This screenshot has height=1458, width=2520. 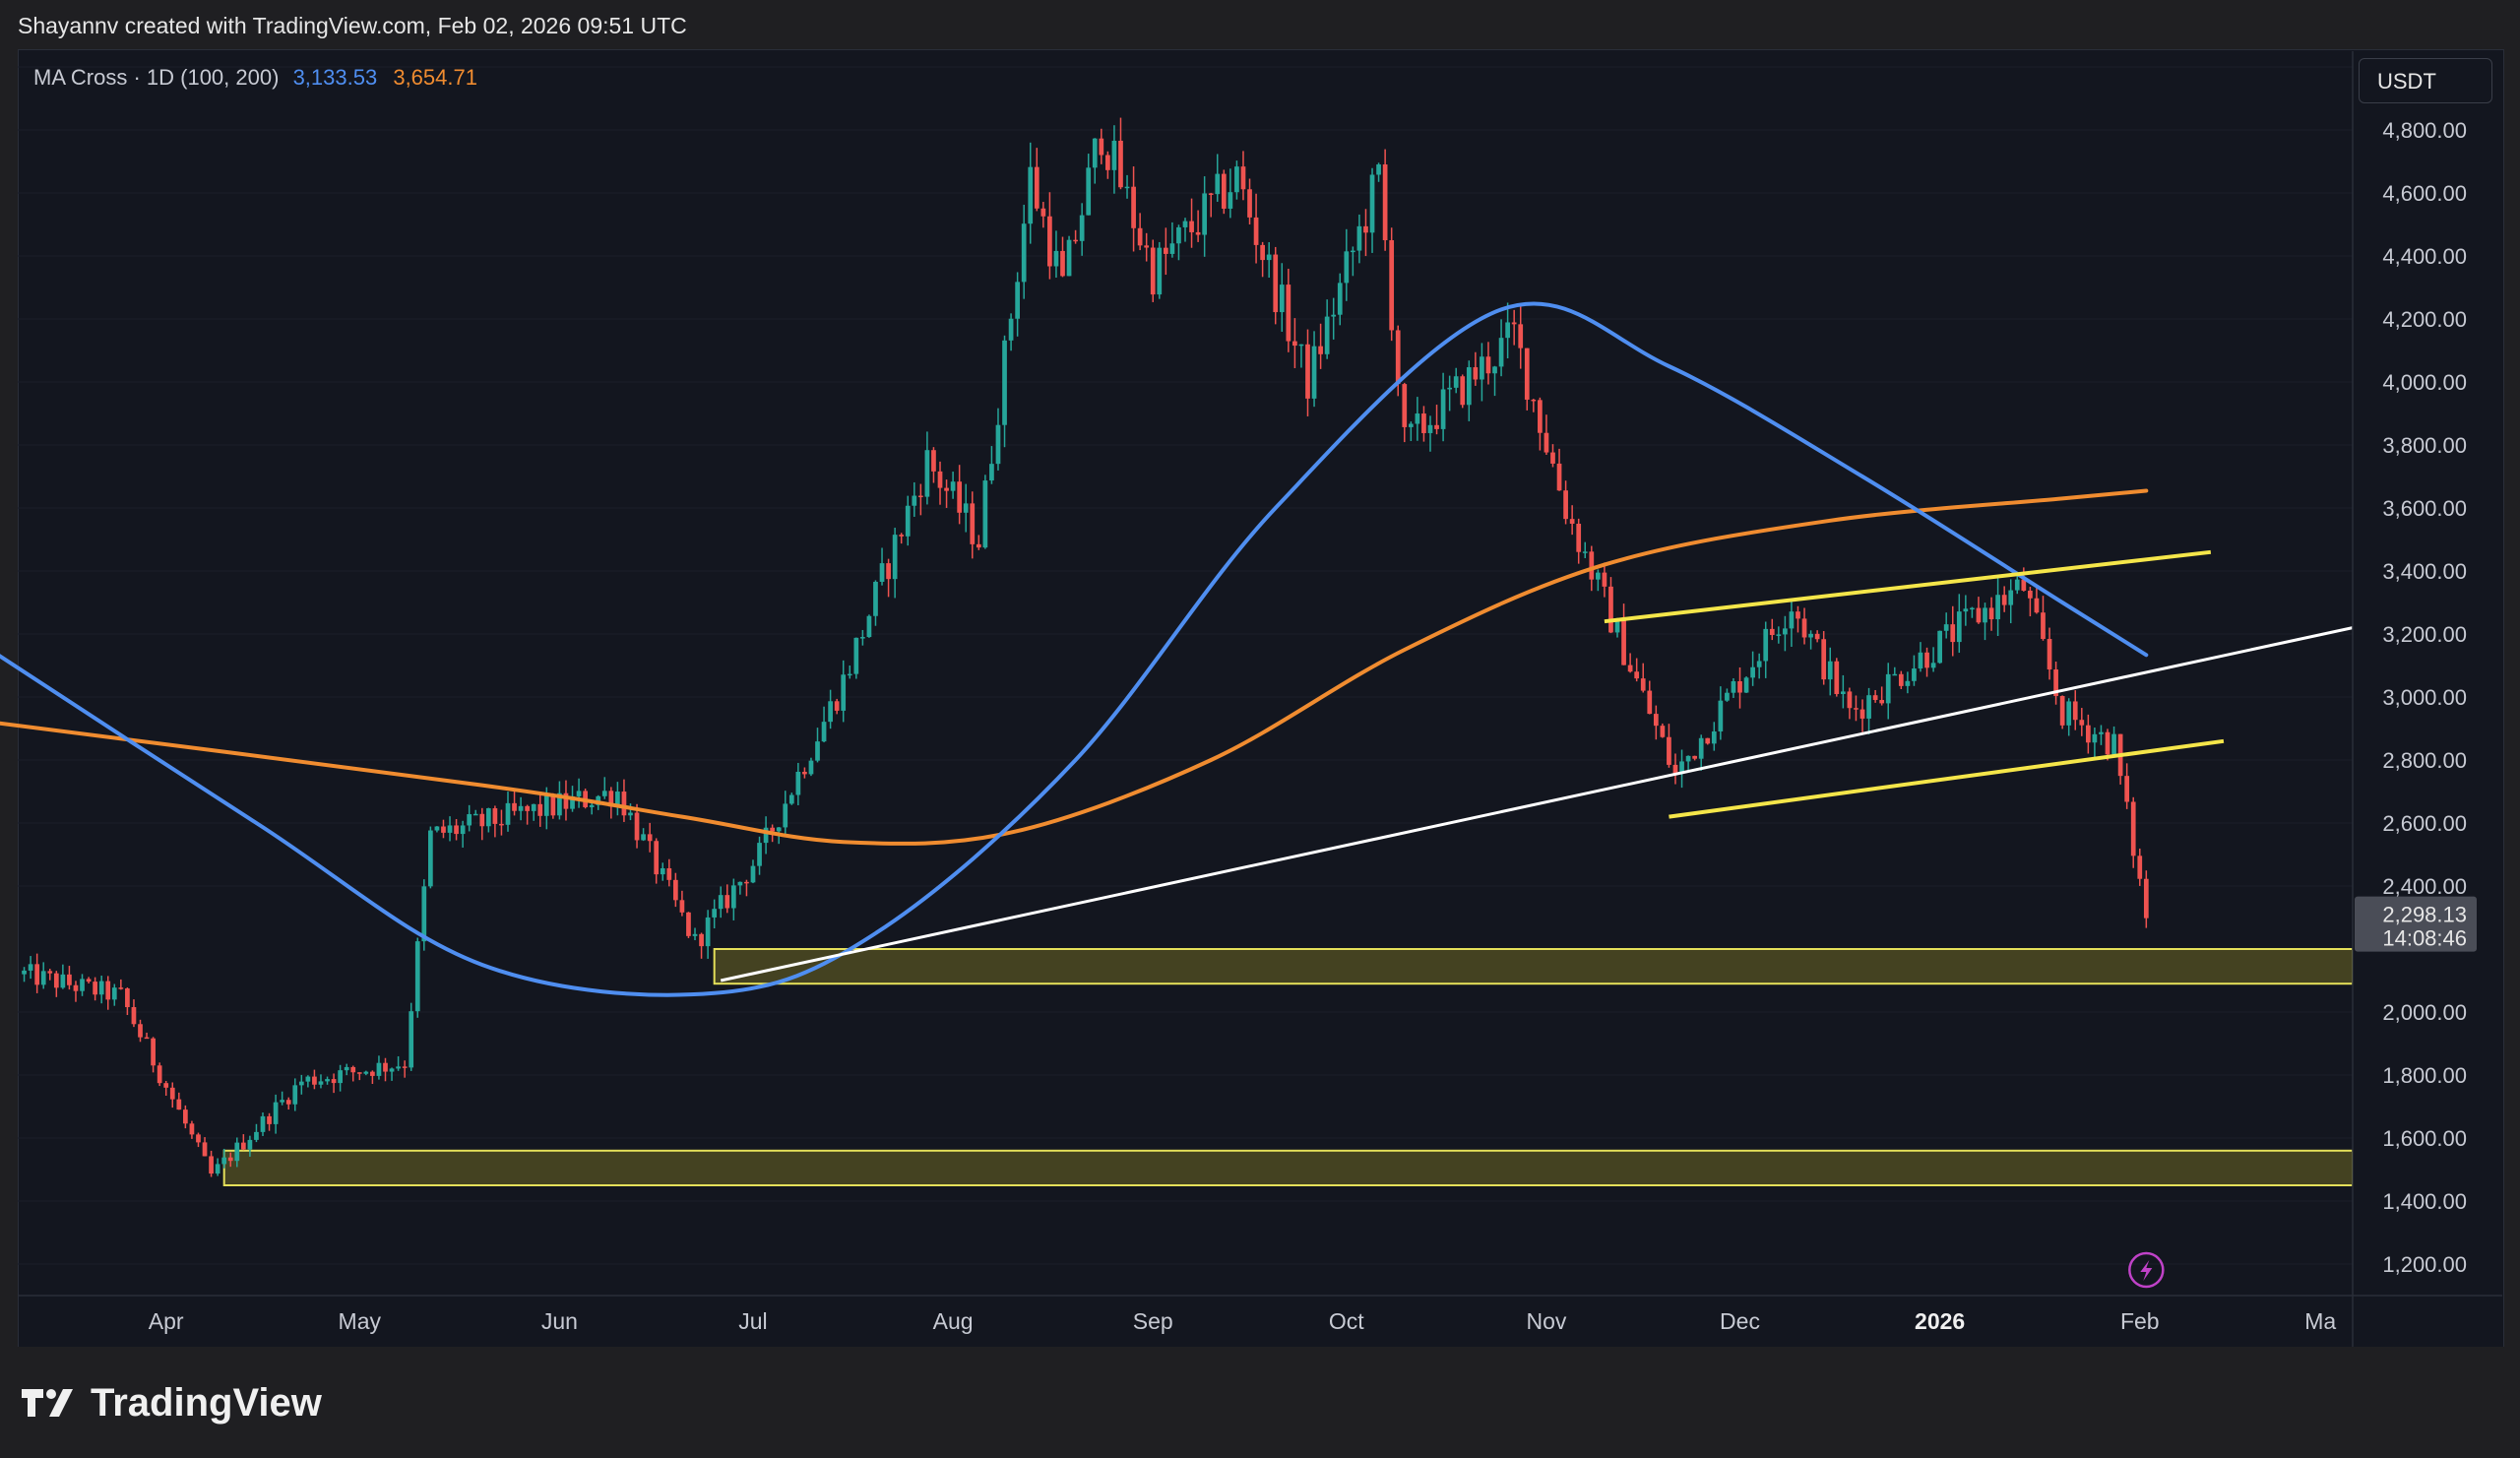 I want to click on footer-bar, so click(x=1260, y=1402).